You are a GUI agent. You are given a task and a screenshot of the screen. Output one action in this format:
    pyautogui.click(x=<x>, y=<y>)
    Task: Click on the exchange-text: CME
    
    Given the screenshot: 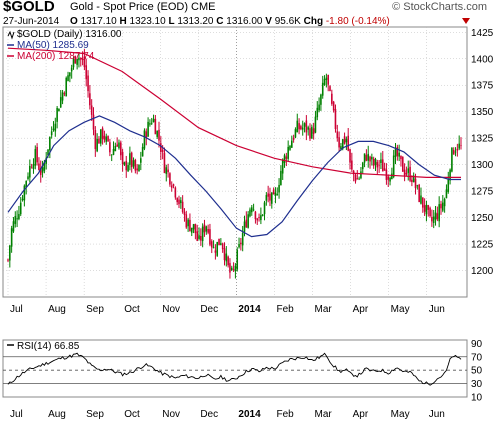 What is the action you would take?
    pyautogui.click(x=203, y=7)
    